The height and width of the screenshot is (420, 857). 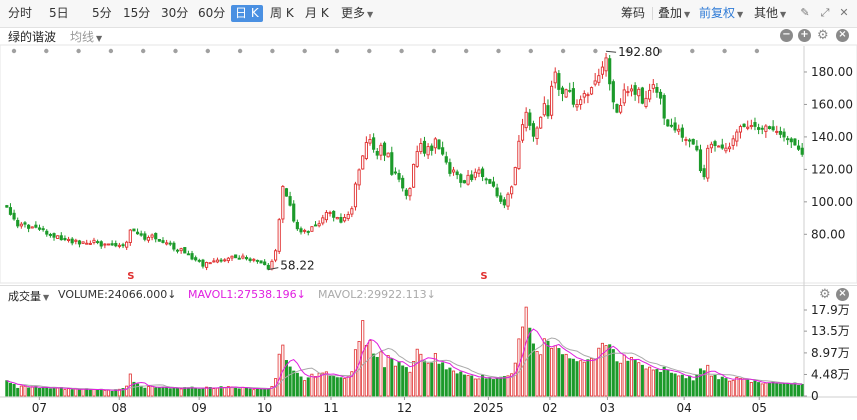 I want to click on pen-icon: ✎, so click(x=805, y=12).